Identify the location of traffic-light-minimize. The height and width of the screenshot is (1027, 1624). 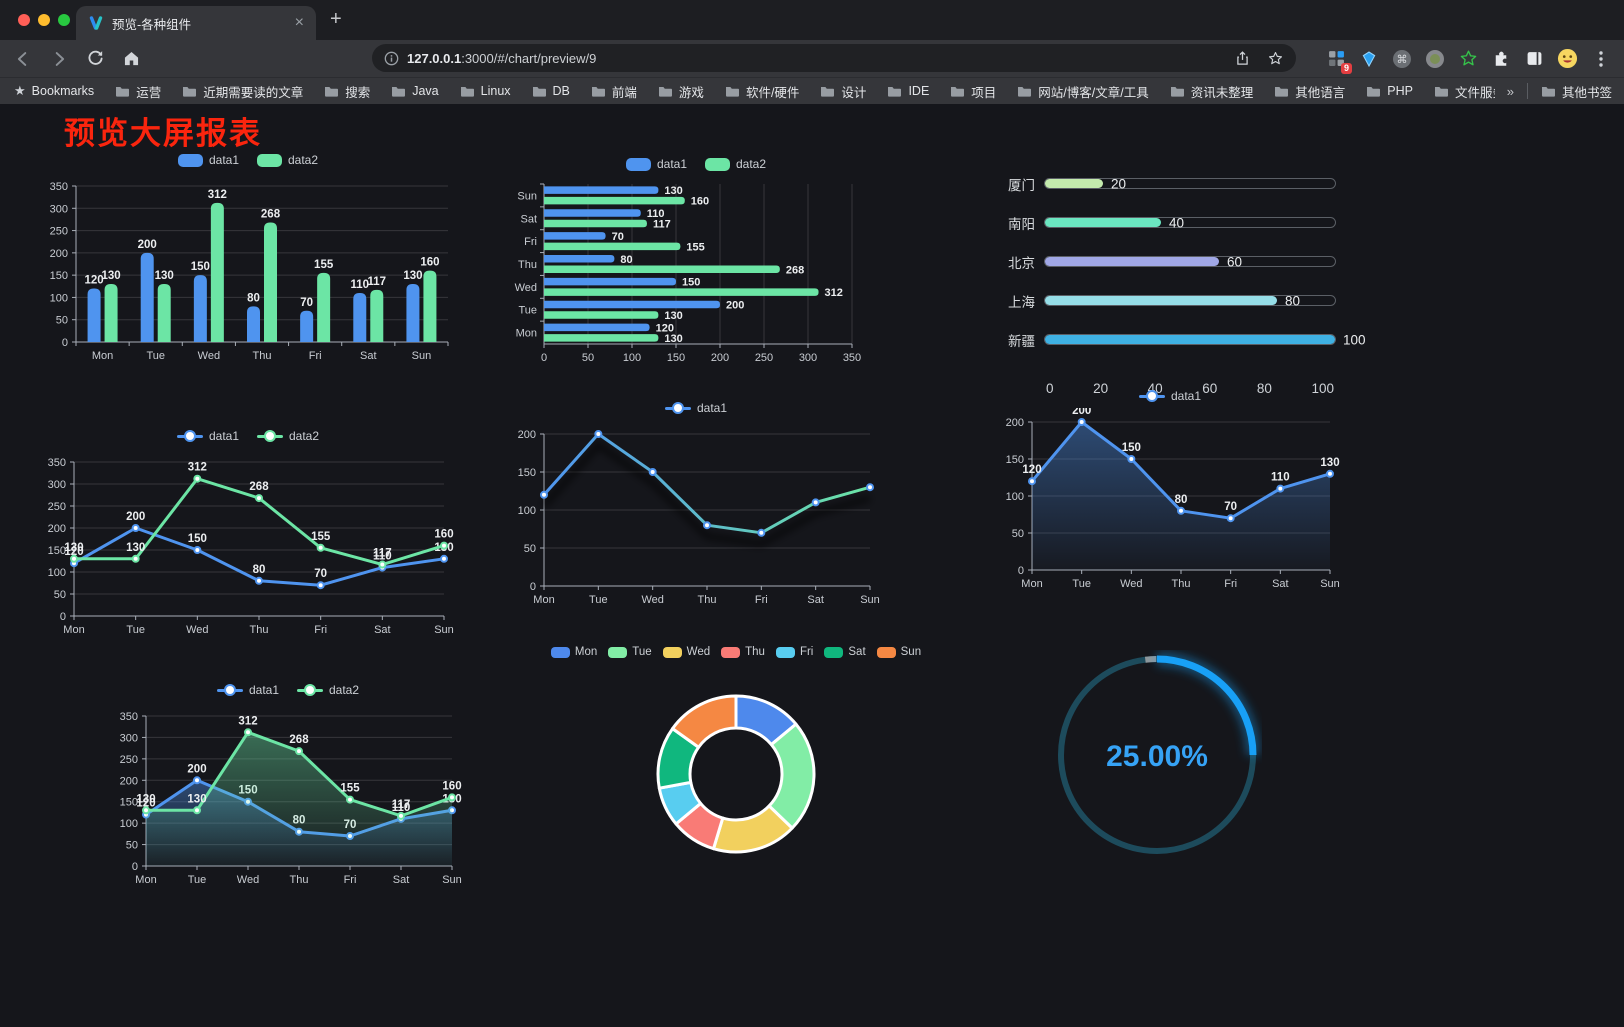
(44, 20).